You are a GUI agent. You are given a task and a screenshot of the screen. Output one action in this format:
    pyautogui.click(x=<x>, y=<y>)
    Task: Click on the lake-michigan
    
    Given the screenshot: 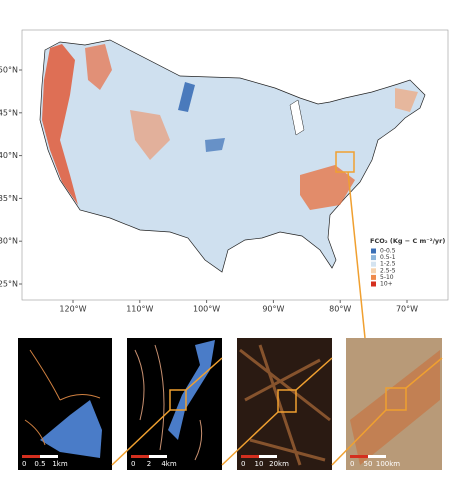 What is the action you would take?
    pyautogui.click(x=297, y=117)
    